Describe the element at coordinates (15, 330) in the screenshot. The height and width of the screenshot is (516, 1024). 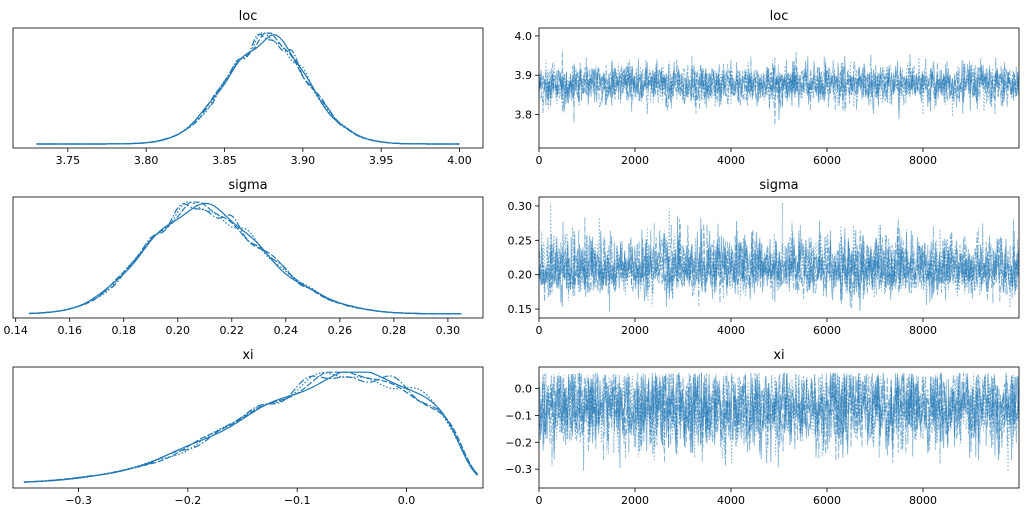
I see `x-tick-label: 0.14` at that location.